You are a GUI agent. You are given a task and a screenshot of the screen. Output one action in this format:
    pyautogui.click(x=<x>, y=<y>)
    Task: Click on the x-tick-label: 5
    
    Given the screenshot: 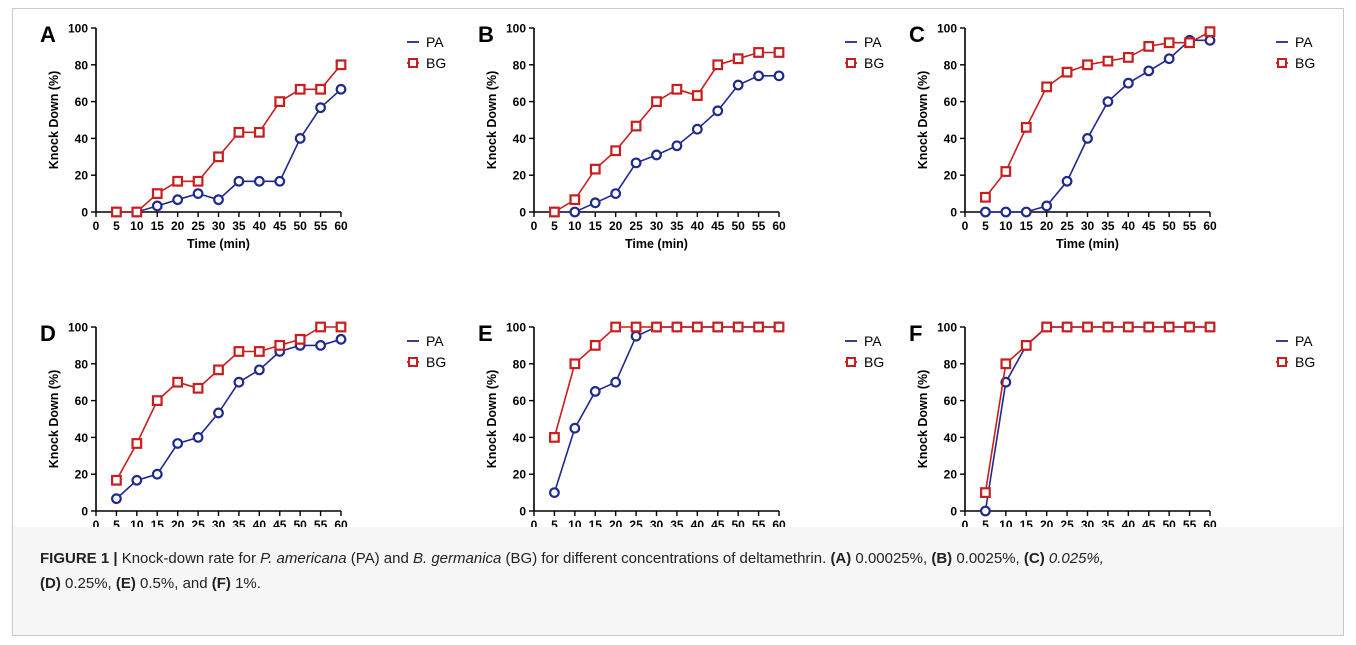 What is the action you would take?
    pyautogui.click(x=116, y=522)
    